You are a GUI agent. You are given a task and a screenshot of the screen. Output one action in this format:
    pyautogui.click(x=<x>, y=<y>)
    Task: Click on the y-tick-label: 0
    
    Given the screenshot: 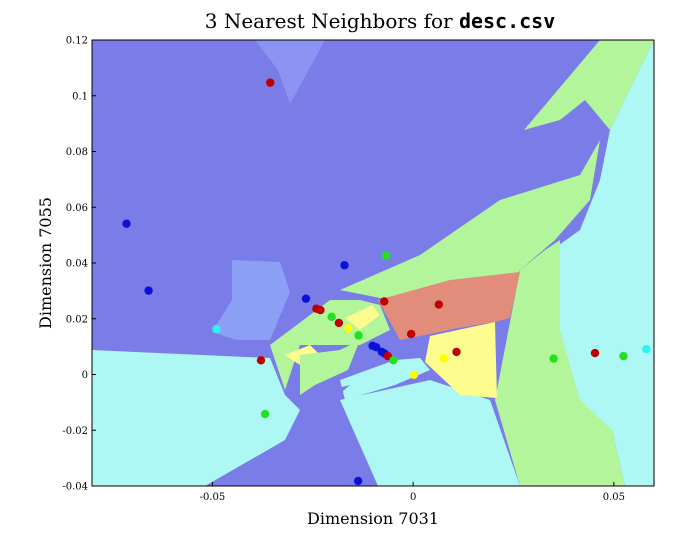 What is the action you would take?
    pyautogui.click(x=85, y=375)
    